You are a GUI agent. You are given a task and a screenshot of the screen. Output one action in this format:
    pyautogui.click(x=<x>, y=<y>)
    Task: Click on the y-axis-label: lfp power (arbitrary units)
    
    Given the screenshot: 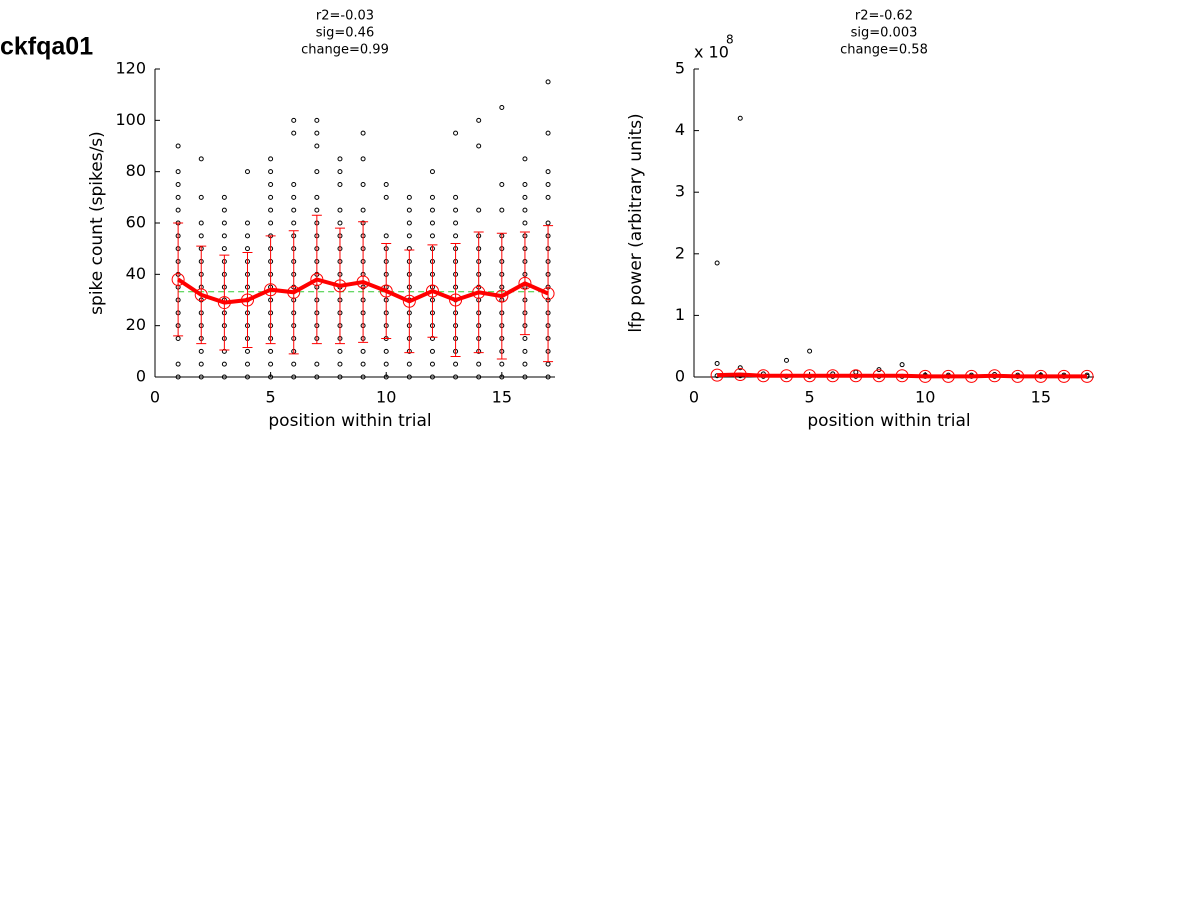 What is the action you would take?
    pyautogui.click(x=636, y=222)
    